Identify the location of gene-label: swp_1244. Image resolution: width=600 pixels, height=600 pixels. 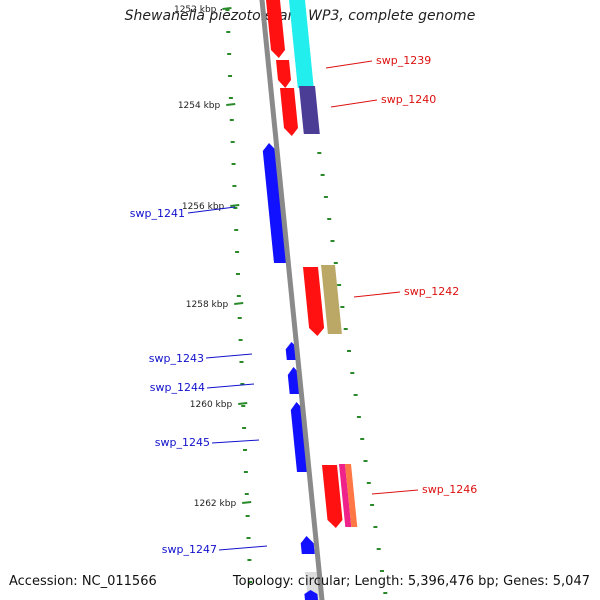
(177, 387).